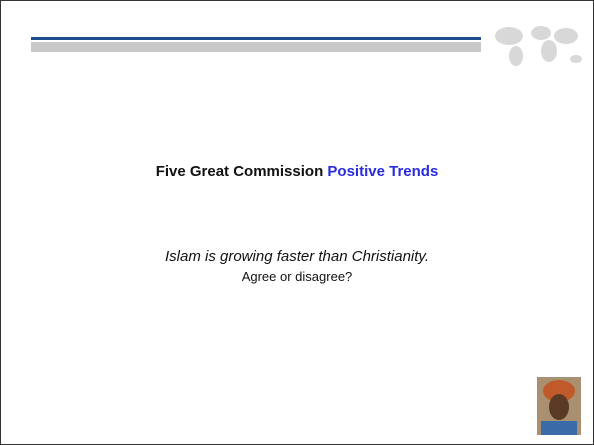 This screenshot has height=445, width=594. Describe the element at coordinates (559, 406) in the screenshot. I see `portrait-photo` at that location.